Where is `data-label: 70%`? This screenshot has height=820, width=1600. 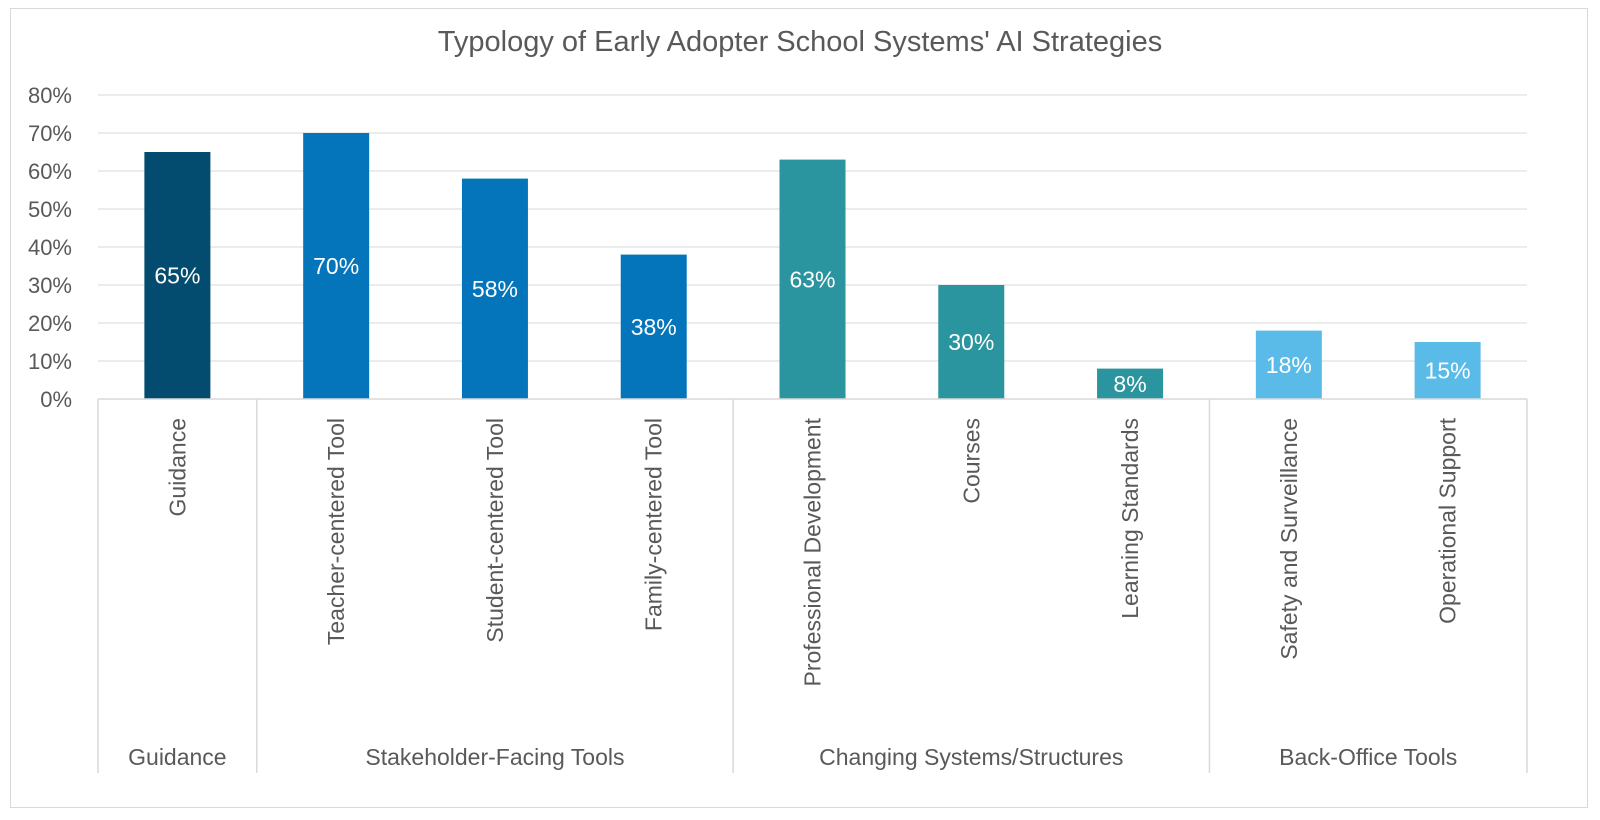 data-label: 70% is located at coordinates (336, 266).